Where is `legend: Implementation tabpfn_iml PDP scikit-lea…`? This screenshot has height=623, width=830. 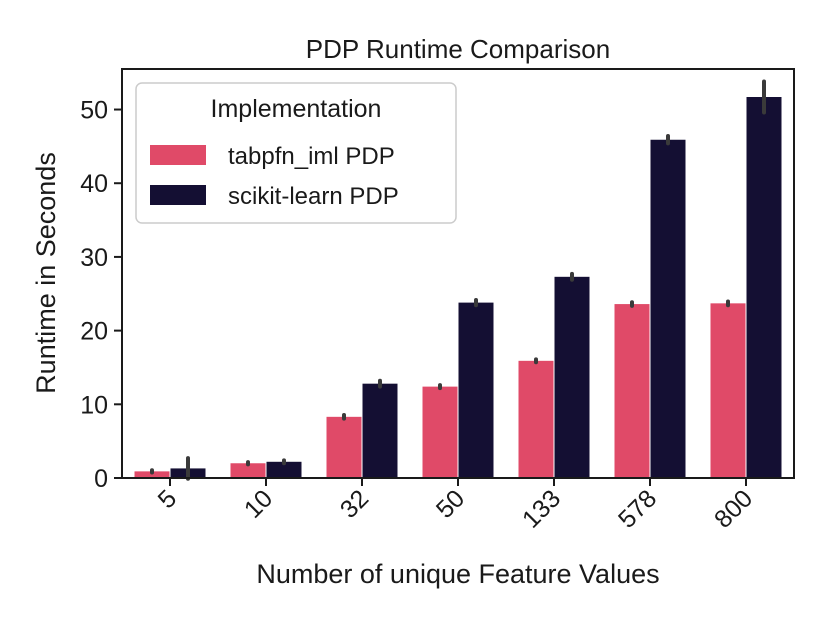 legend: Implementation tabpfn_iml PDP scikit-lea… is located at coordinates (296, 153).